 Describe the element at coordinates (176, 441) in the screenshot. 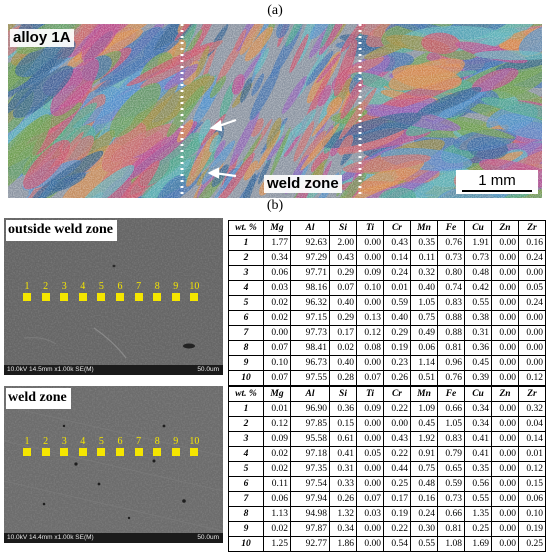

I see `measurement-point-number: 9` at that location.